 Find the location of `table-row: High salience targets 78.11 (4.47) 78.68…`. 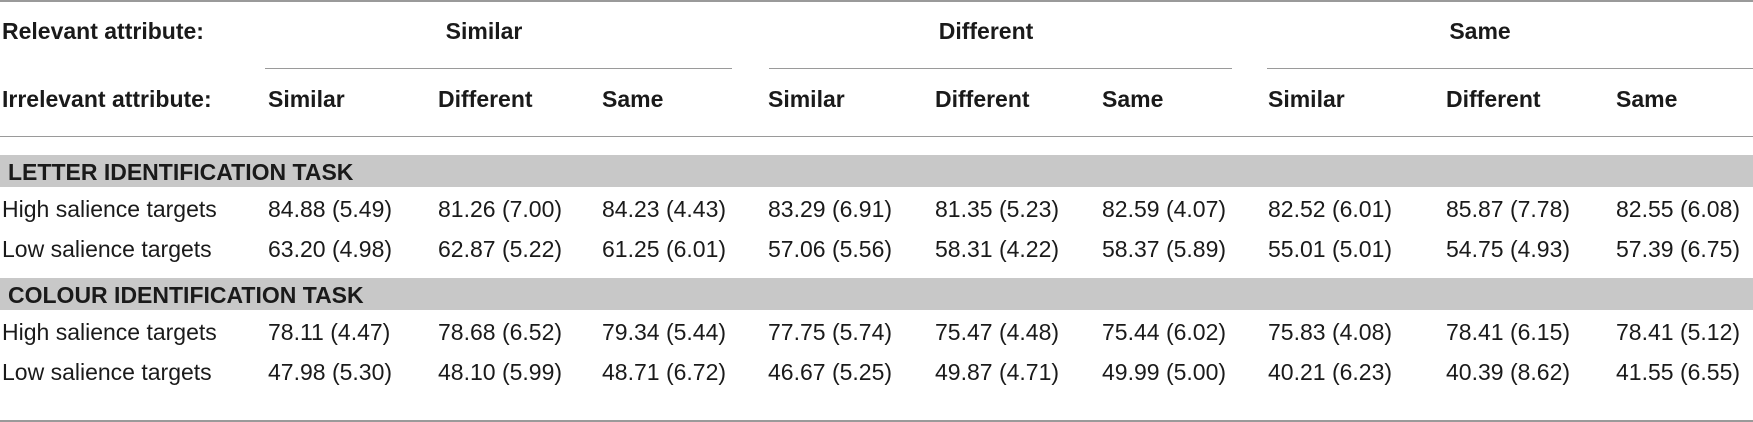

table-row: High salience targets 78.11 (4.47) 78.68… is located at coordinates (876, 333).